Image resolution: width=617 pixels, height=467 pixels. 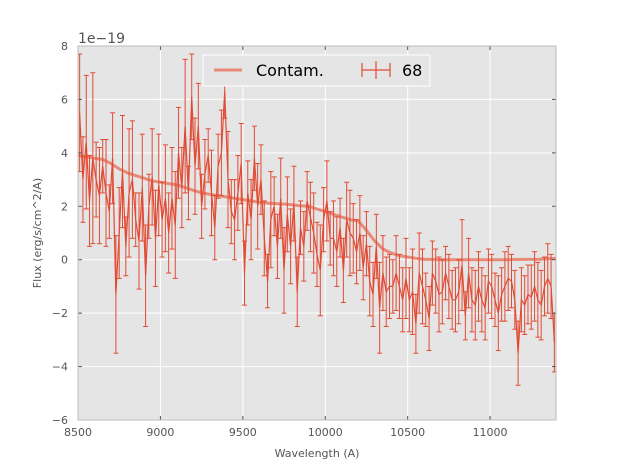 I want to click on x-tick-label: 9500, so click(x=243, y=432).